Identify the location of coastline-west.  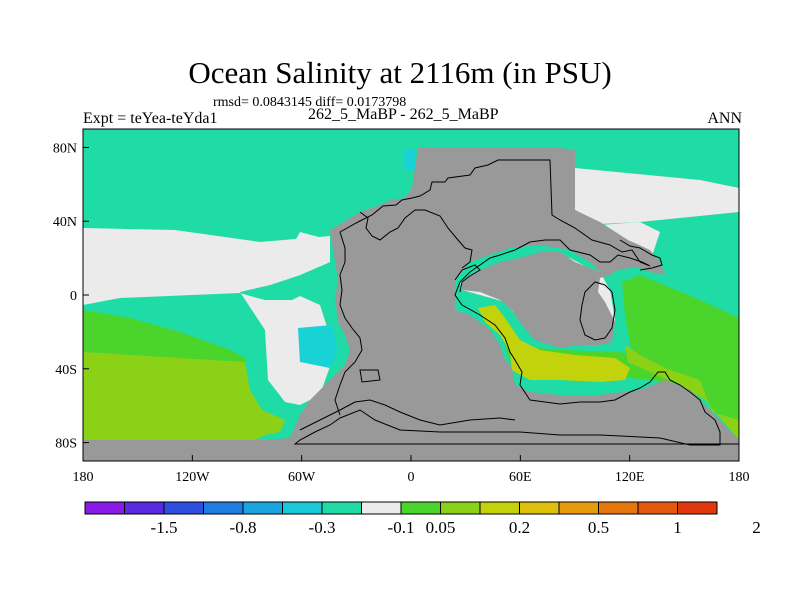
(348, 323).